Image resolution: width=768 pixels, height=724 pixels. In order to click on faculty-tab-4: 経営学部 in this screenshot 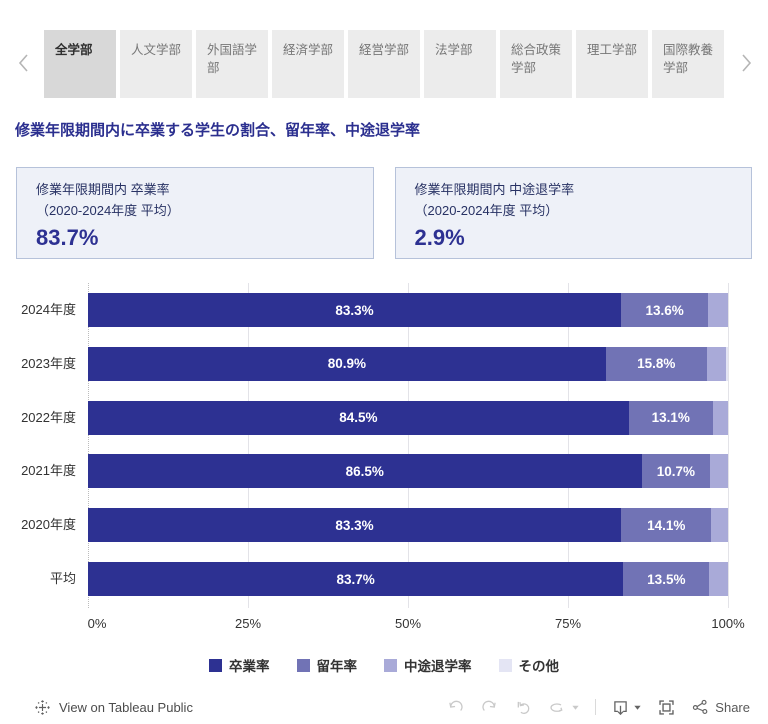, I will do `click(384, 64)`.